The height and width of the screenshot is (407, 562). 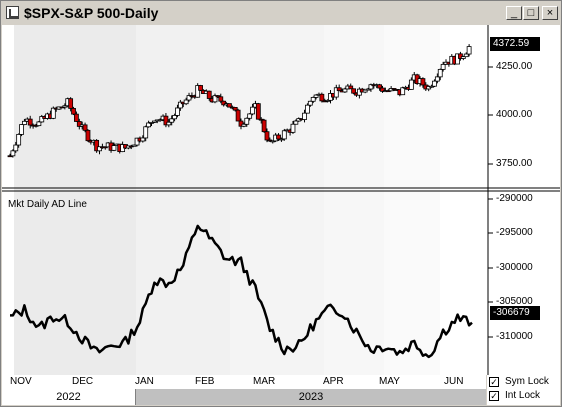 I want to click on minimize-button: _, so click(x=514, y=13).